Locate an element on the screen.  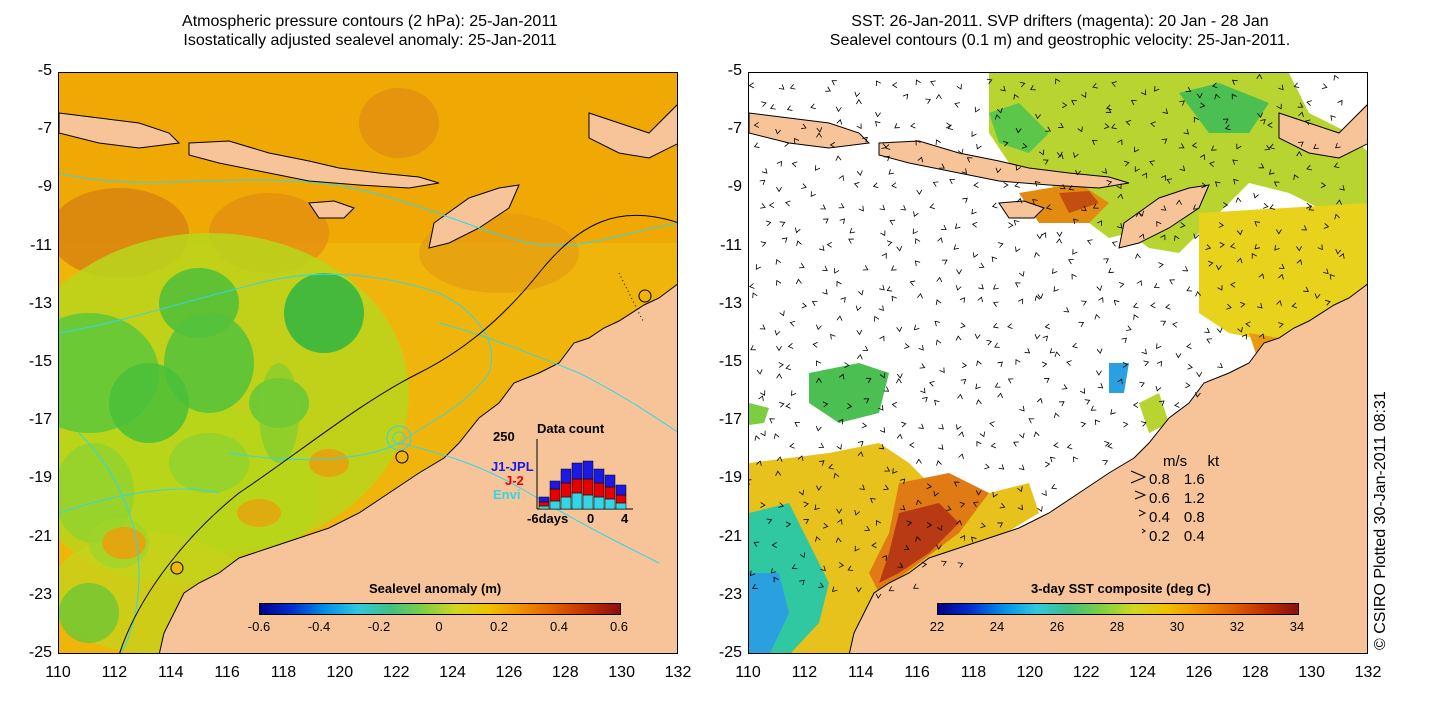
sla-colorbar-tick: 0.2 is located at coordinates (499, 626).